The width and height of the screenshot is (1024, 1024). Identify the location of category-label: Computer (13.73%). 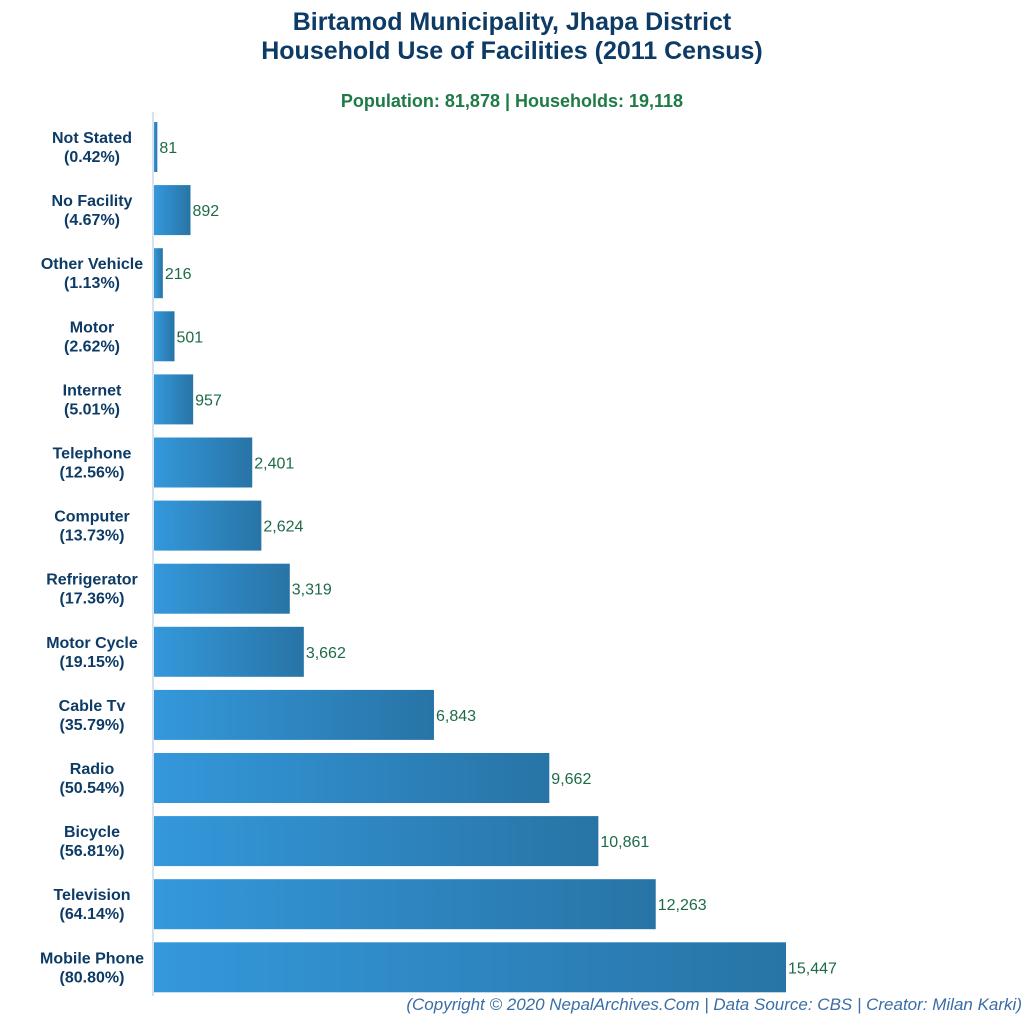
(92, 527).